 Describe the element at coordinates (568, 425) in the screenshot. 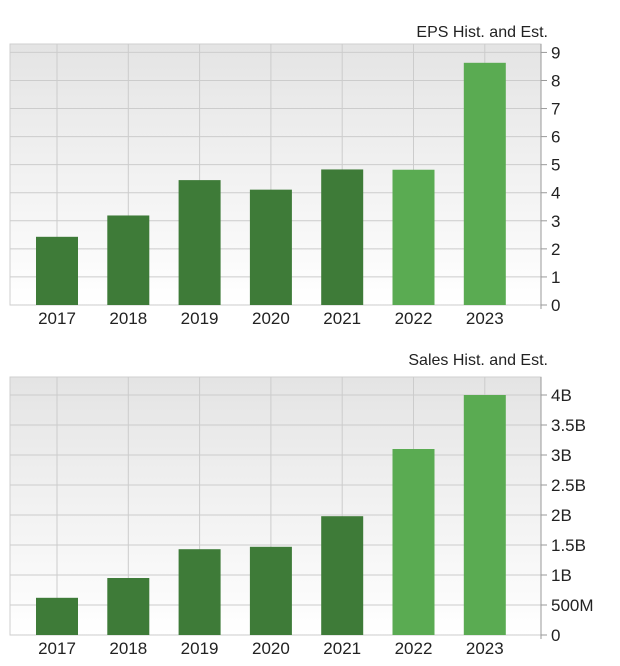

I see `y-tick-label: 3.5B` at that location.